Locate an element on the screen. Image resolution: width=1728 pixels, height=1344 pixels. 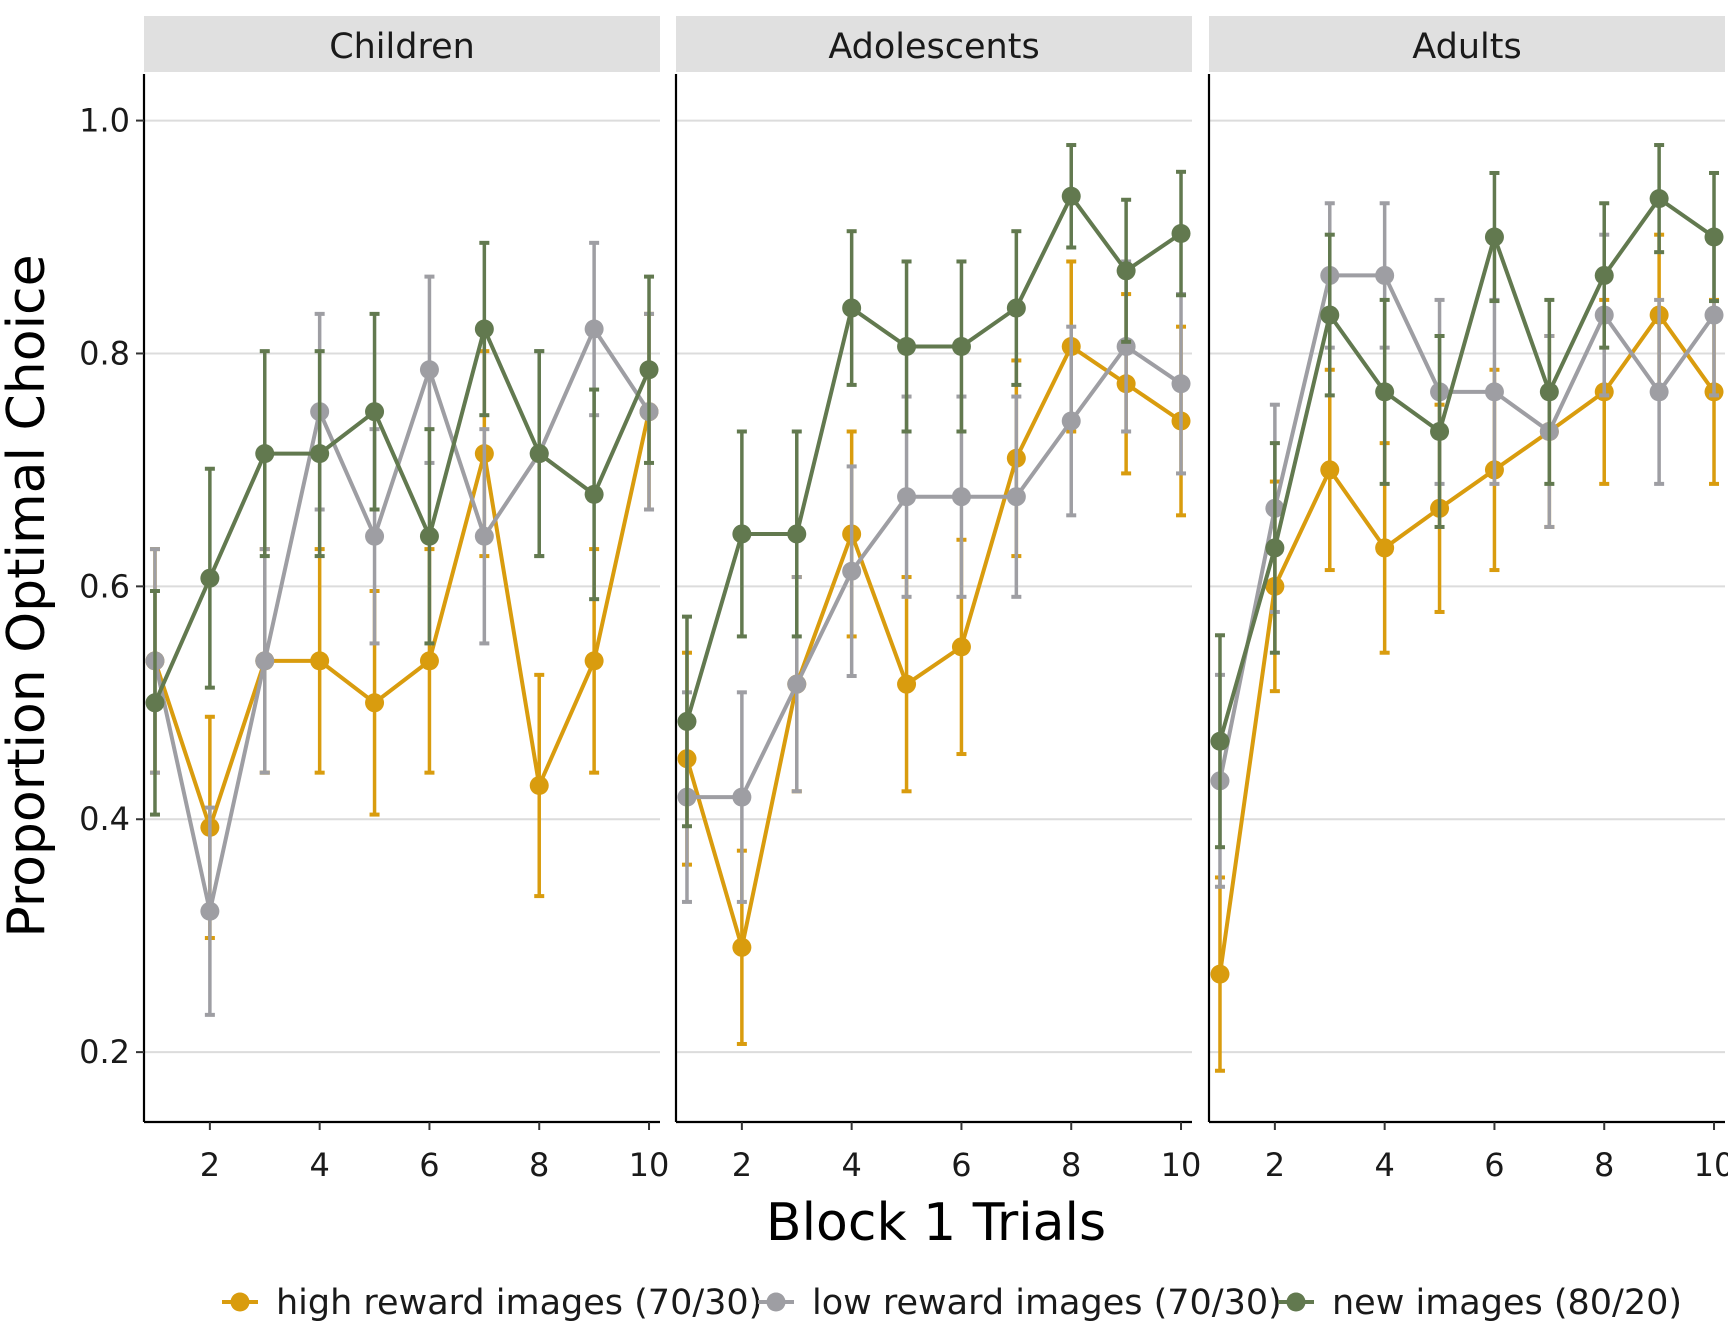
y-tick-label: 0.4 is located at coordinates (104, 819).